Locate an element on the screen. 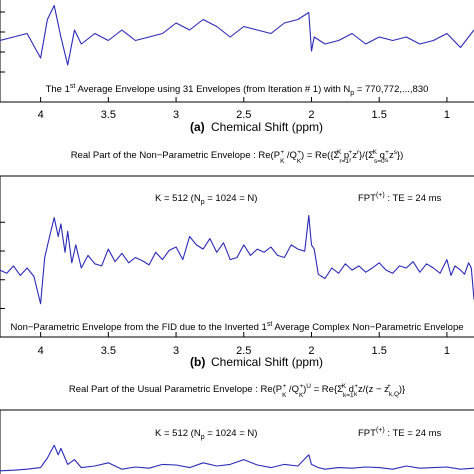 The width and height of the screenshot is (474, 474). panel-a-xlabel: Chemical Shift (ppm) is located at coordinates (267, 127).